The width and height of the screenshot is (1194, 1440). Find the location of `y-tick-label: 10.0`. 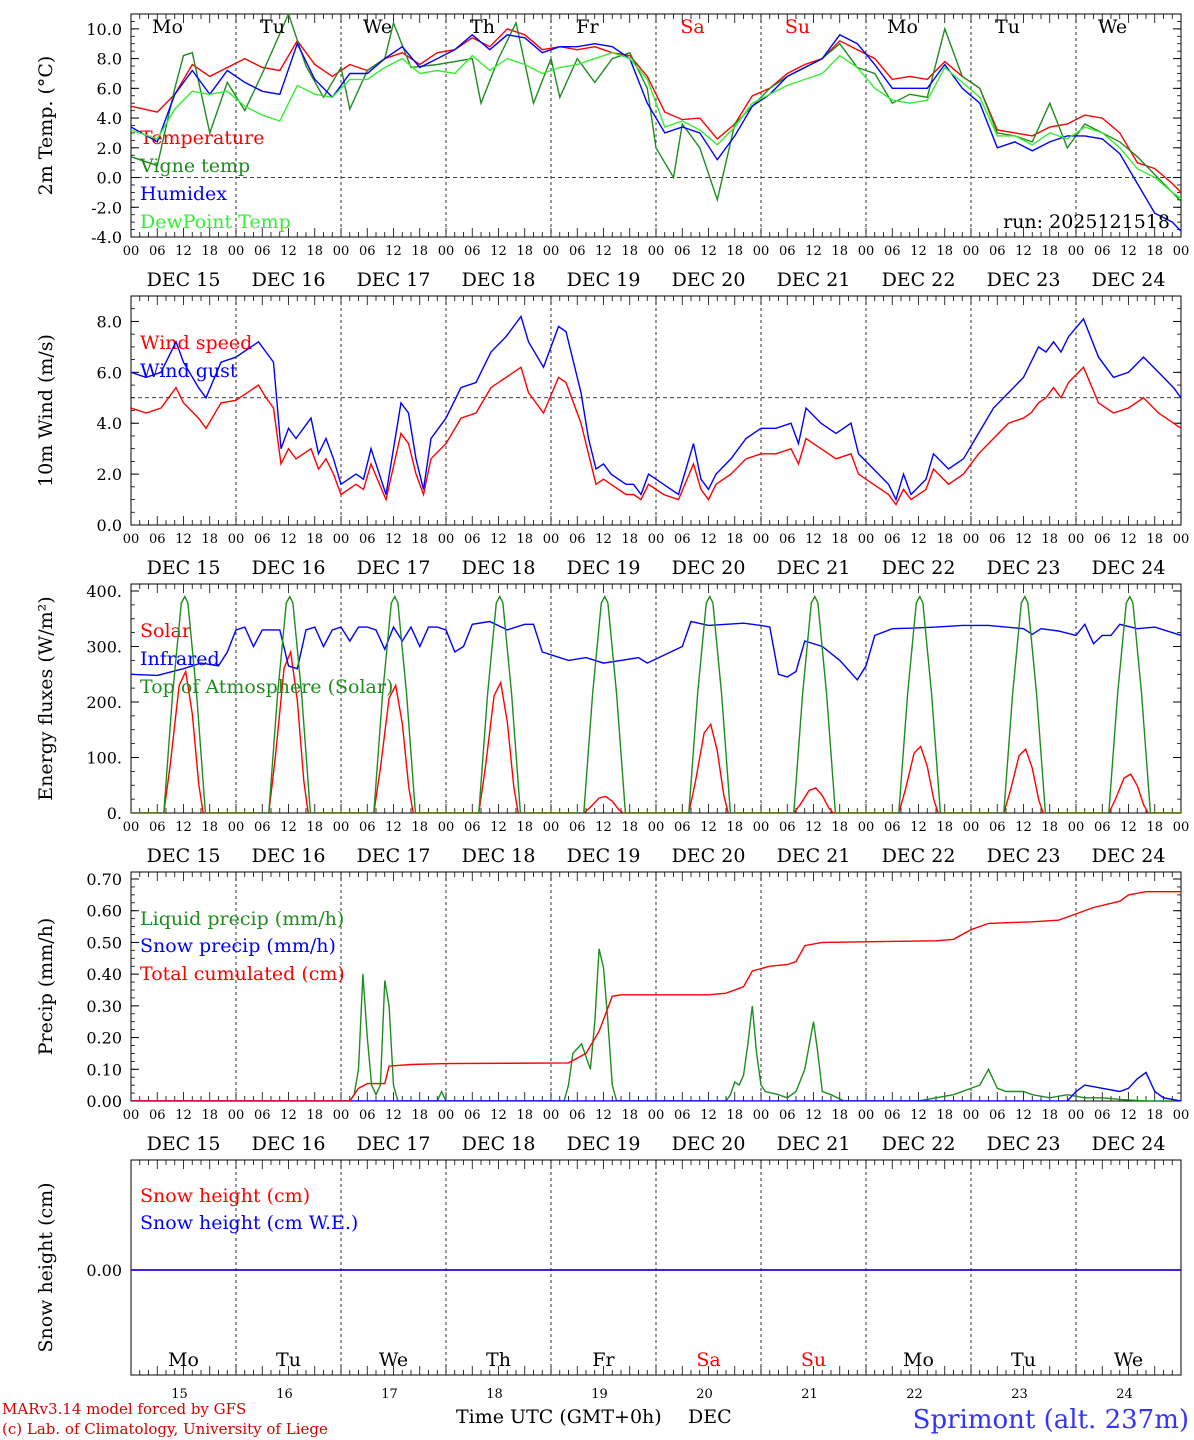

y-tick-label: 10.0 is located at coordinates (104, 29).